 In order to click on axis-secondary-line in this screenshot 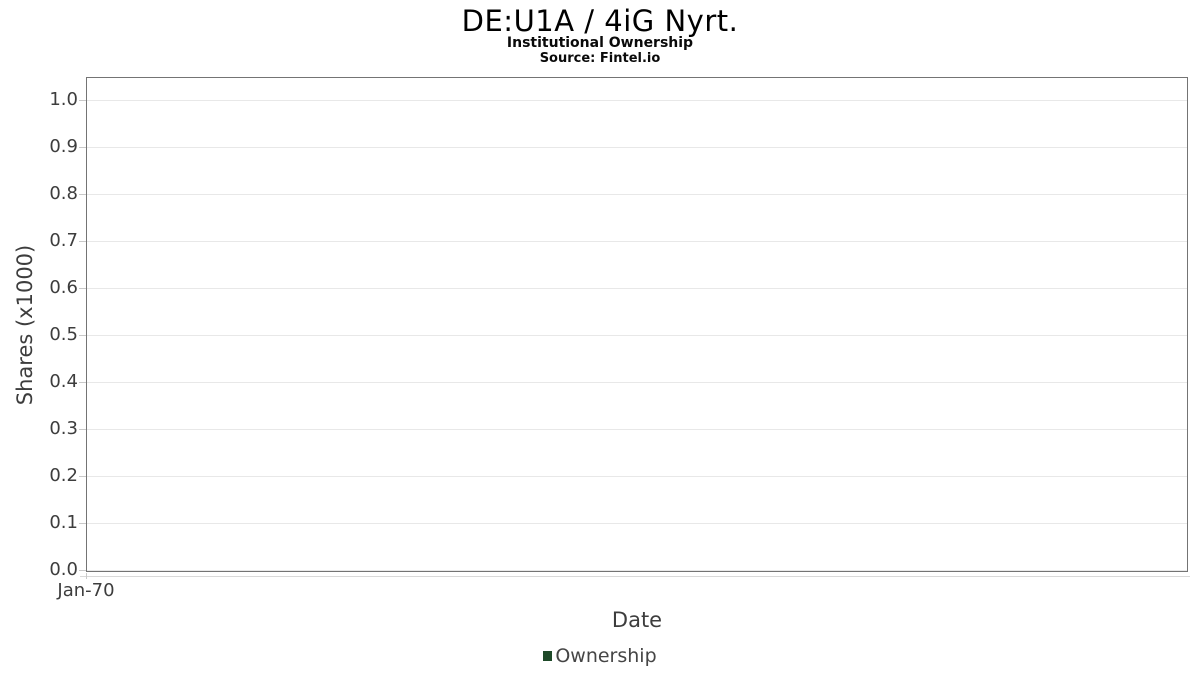, I will do `click(635, 576)`.